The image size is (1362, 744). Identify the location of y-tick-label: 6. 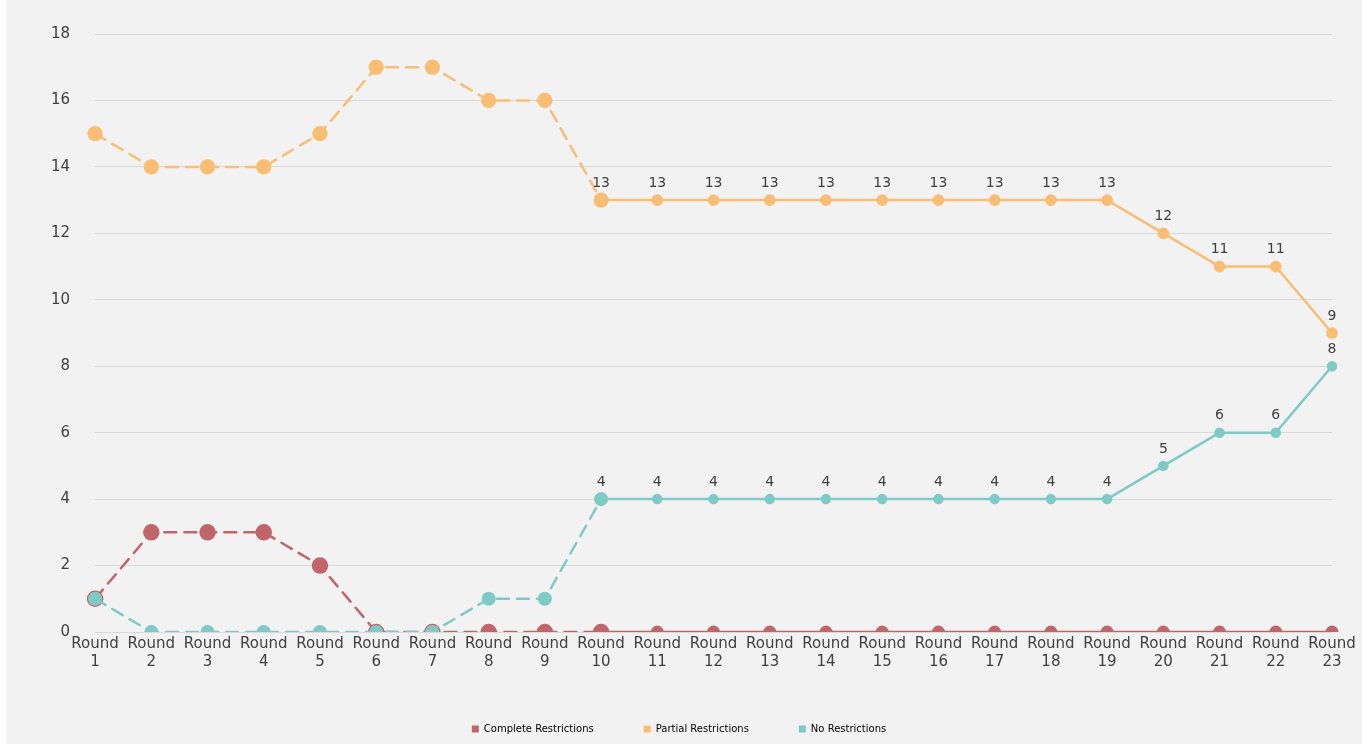
(65, 431).